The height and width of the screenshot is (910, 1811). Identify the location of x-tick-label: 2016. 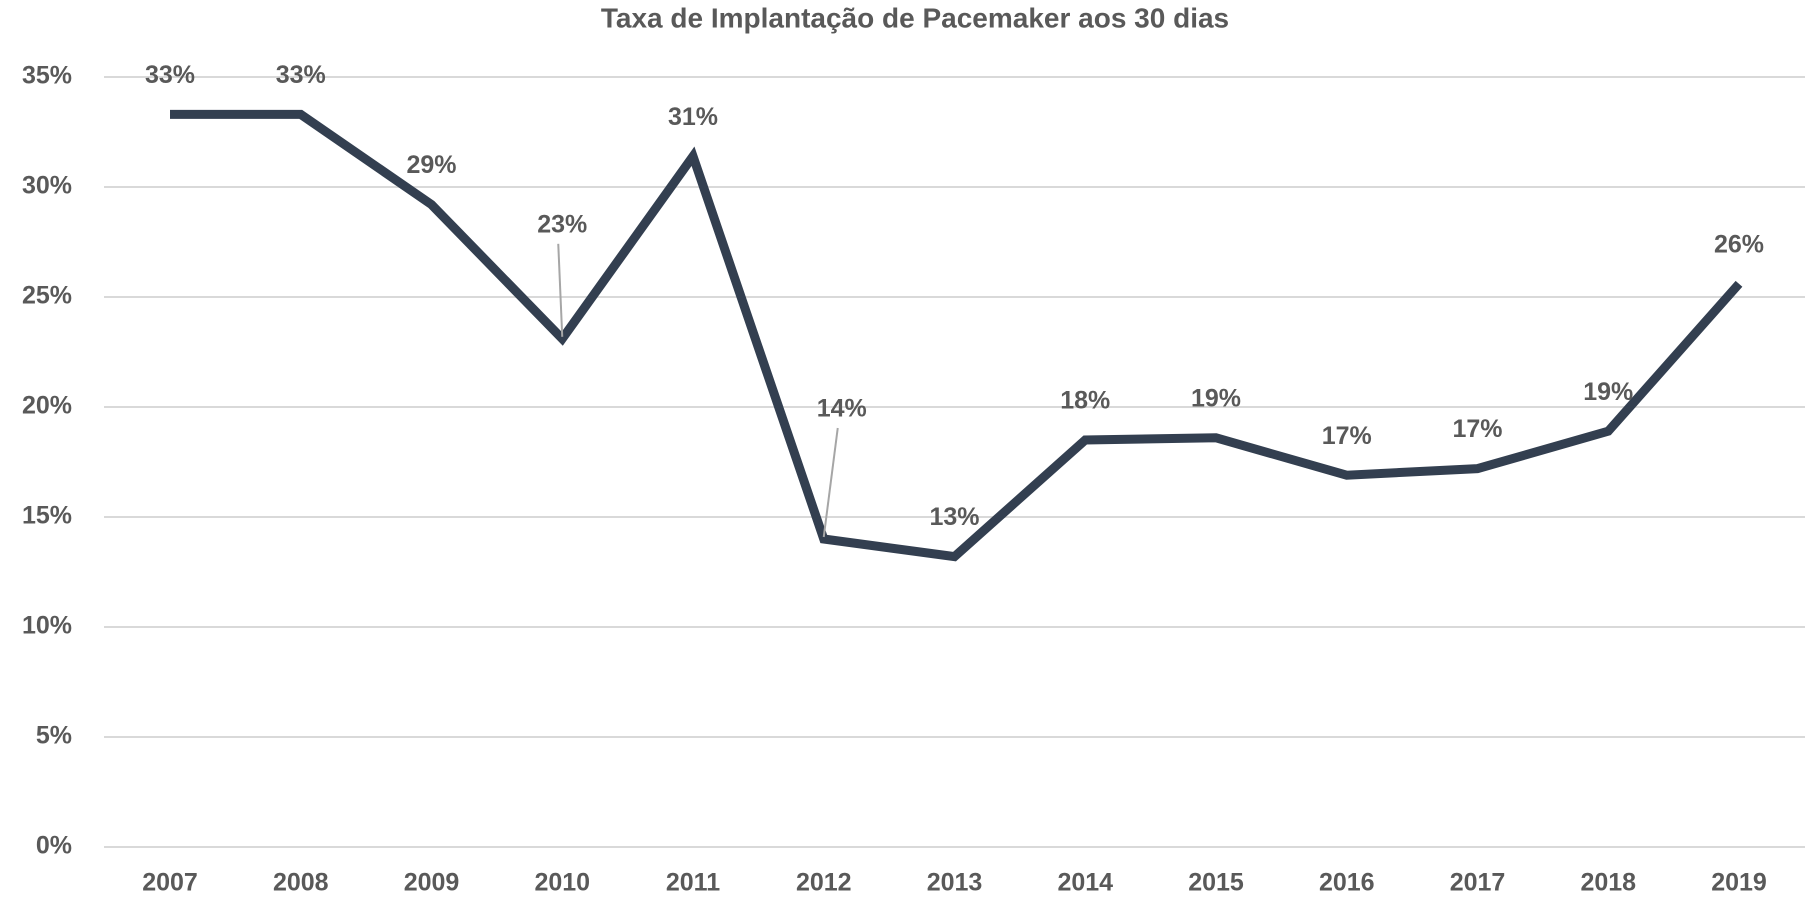
(1347, 883).